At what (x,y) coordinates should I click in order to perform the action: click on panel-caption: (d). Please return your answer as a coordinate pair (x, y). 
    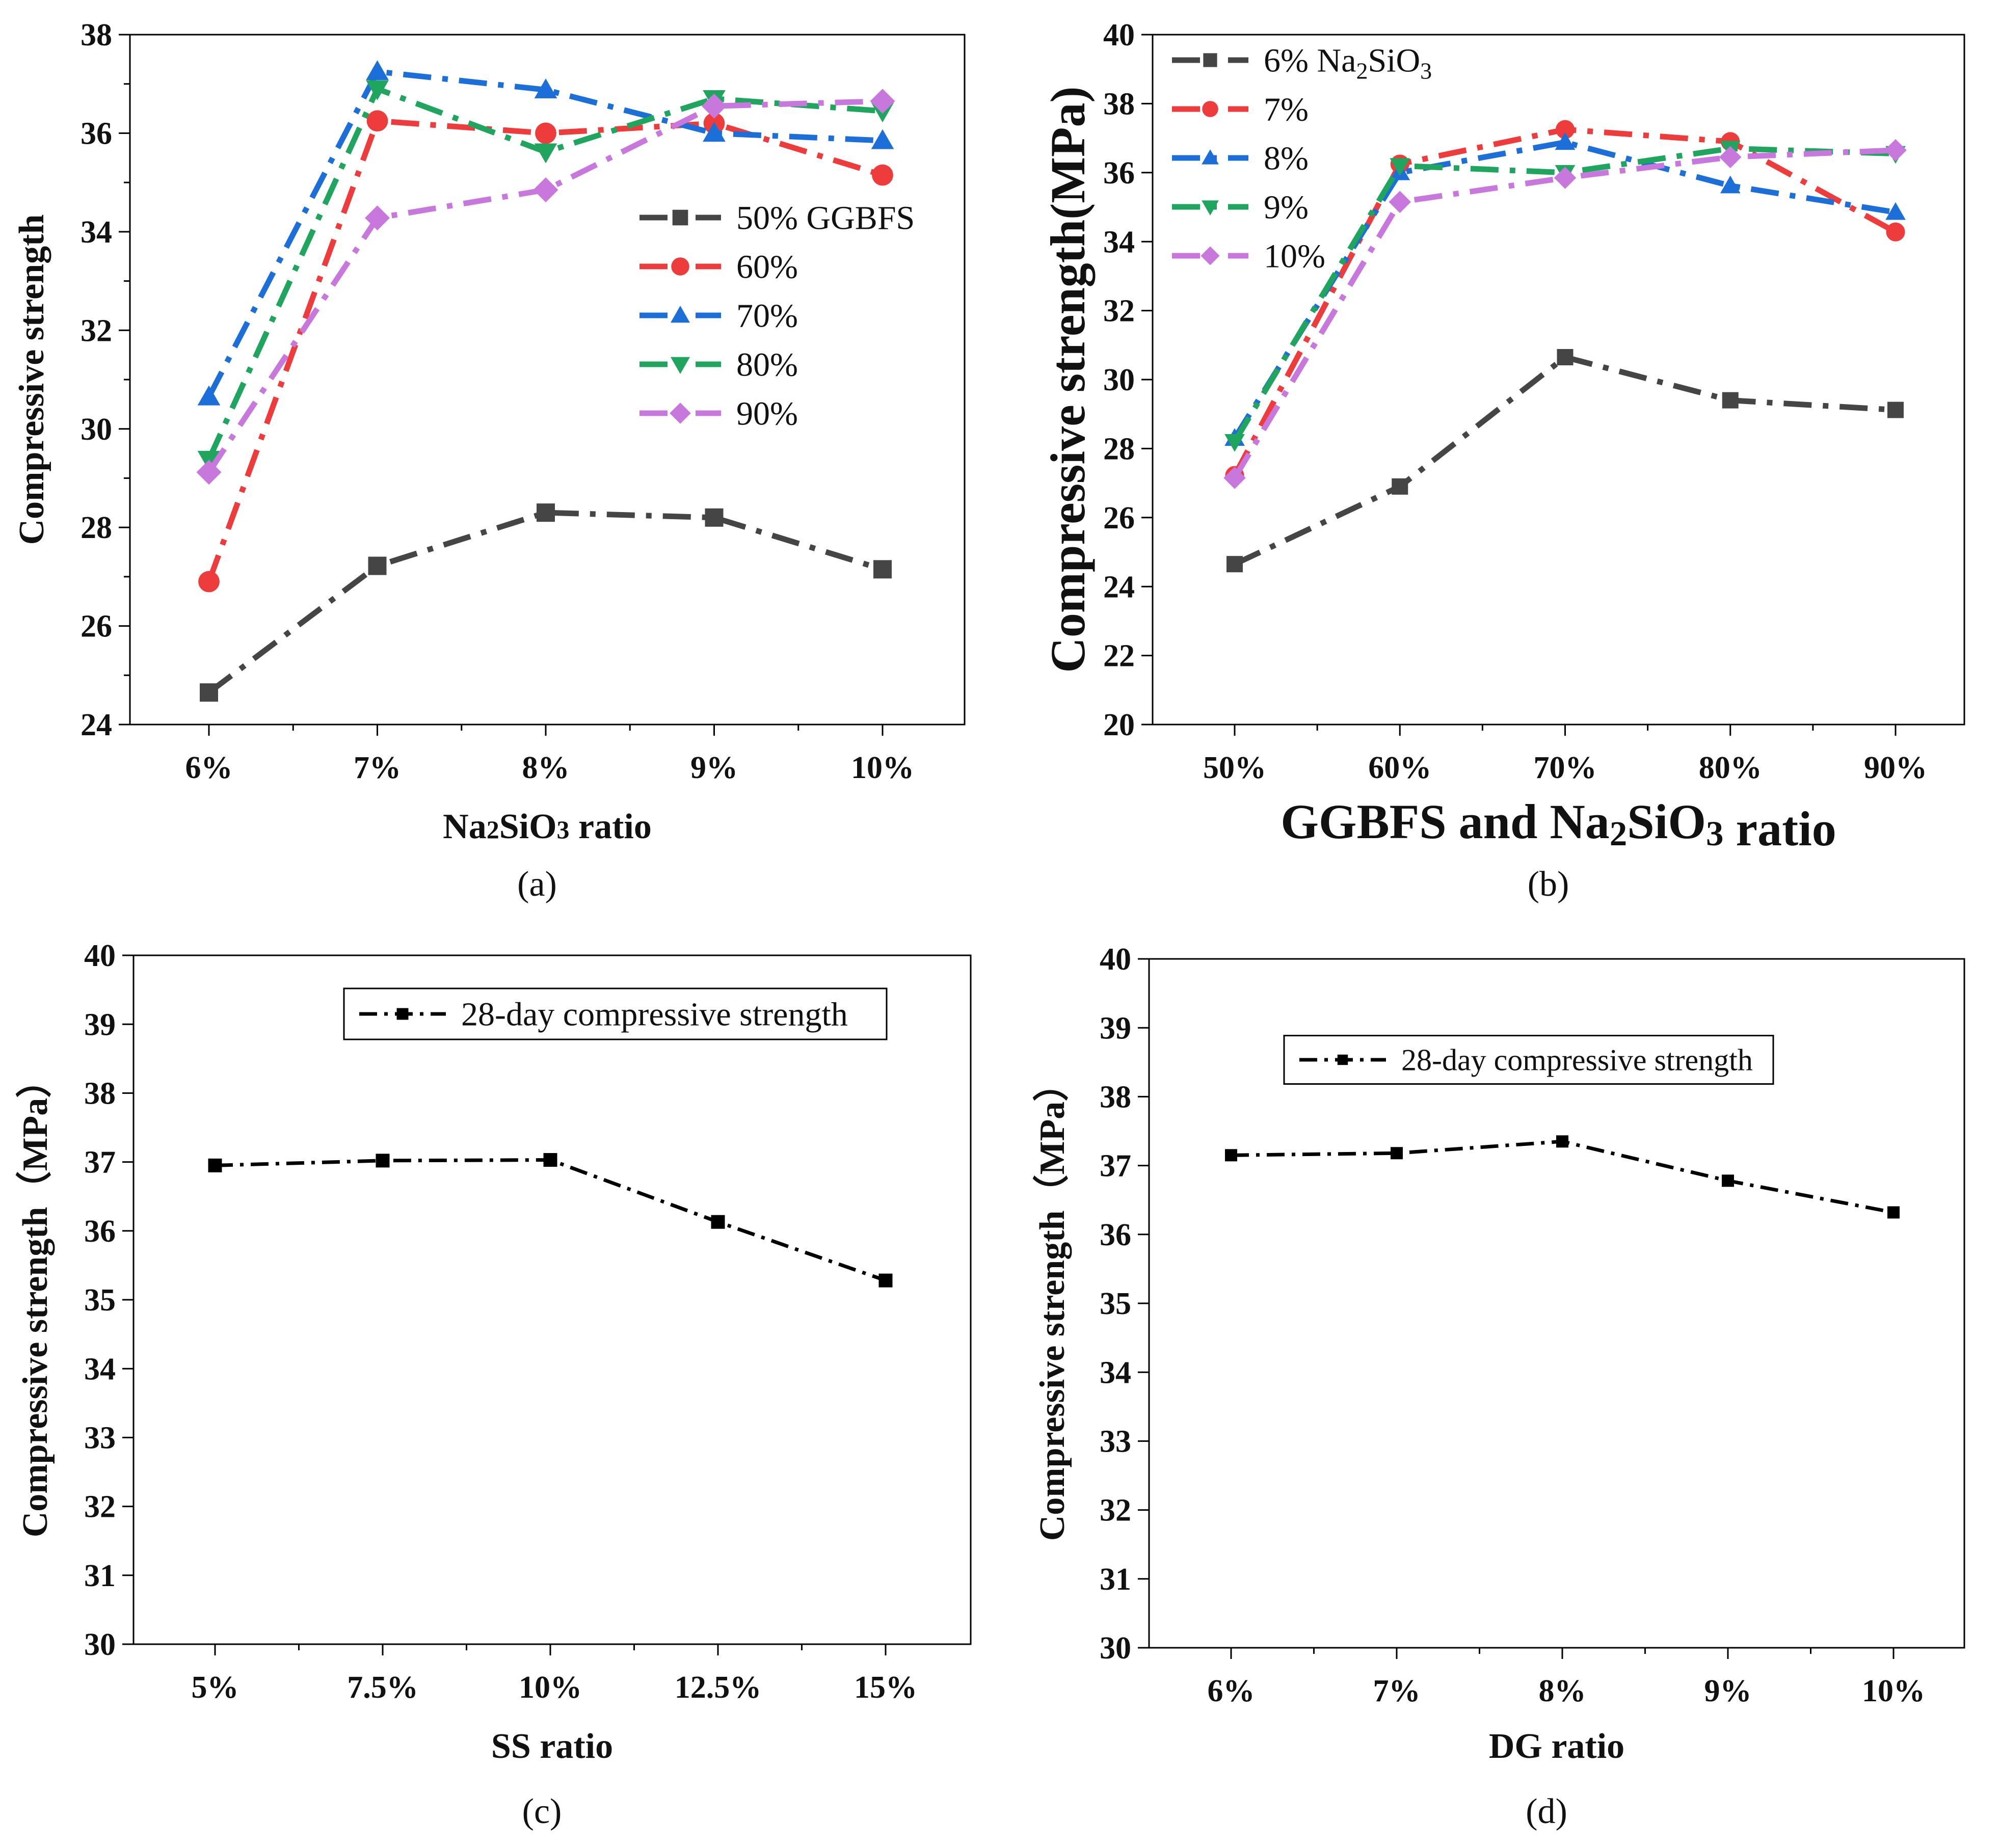
    Looking at the image, I should click on (1546, 1811).